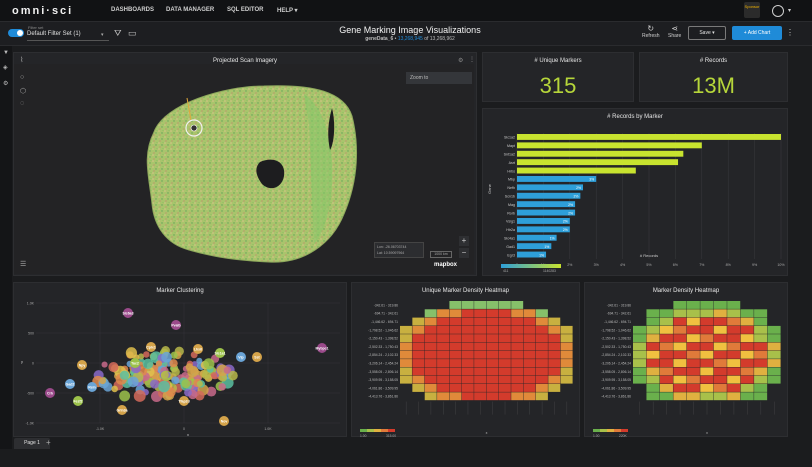 This screenshot has height=467, width=812. I want to click on comment-tool-icon: ◌, so click(22, 103).